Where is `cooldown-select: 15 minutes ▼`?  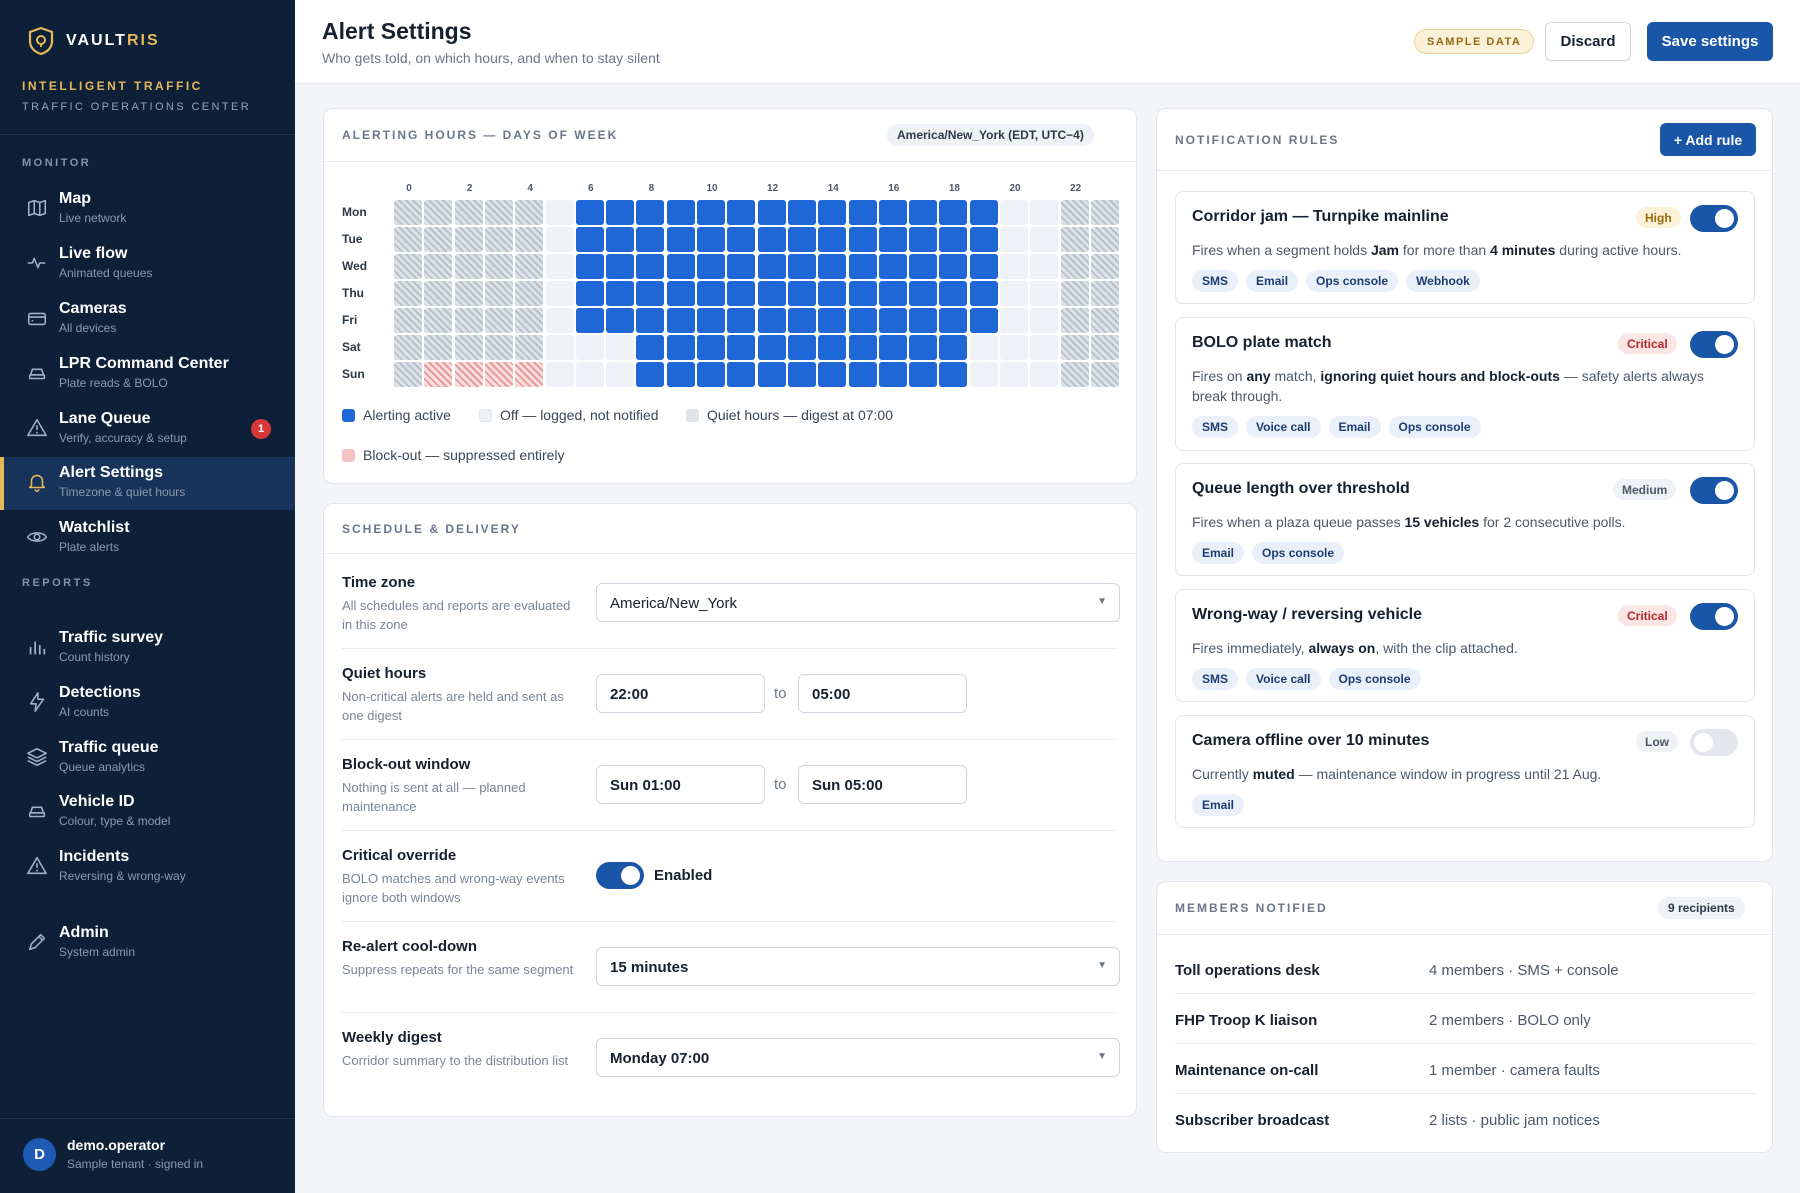
cooldown-select: 15 minutes ▼ is located at coordinates (858, 966).